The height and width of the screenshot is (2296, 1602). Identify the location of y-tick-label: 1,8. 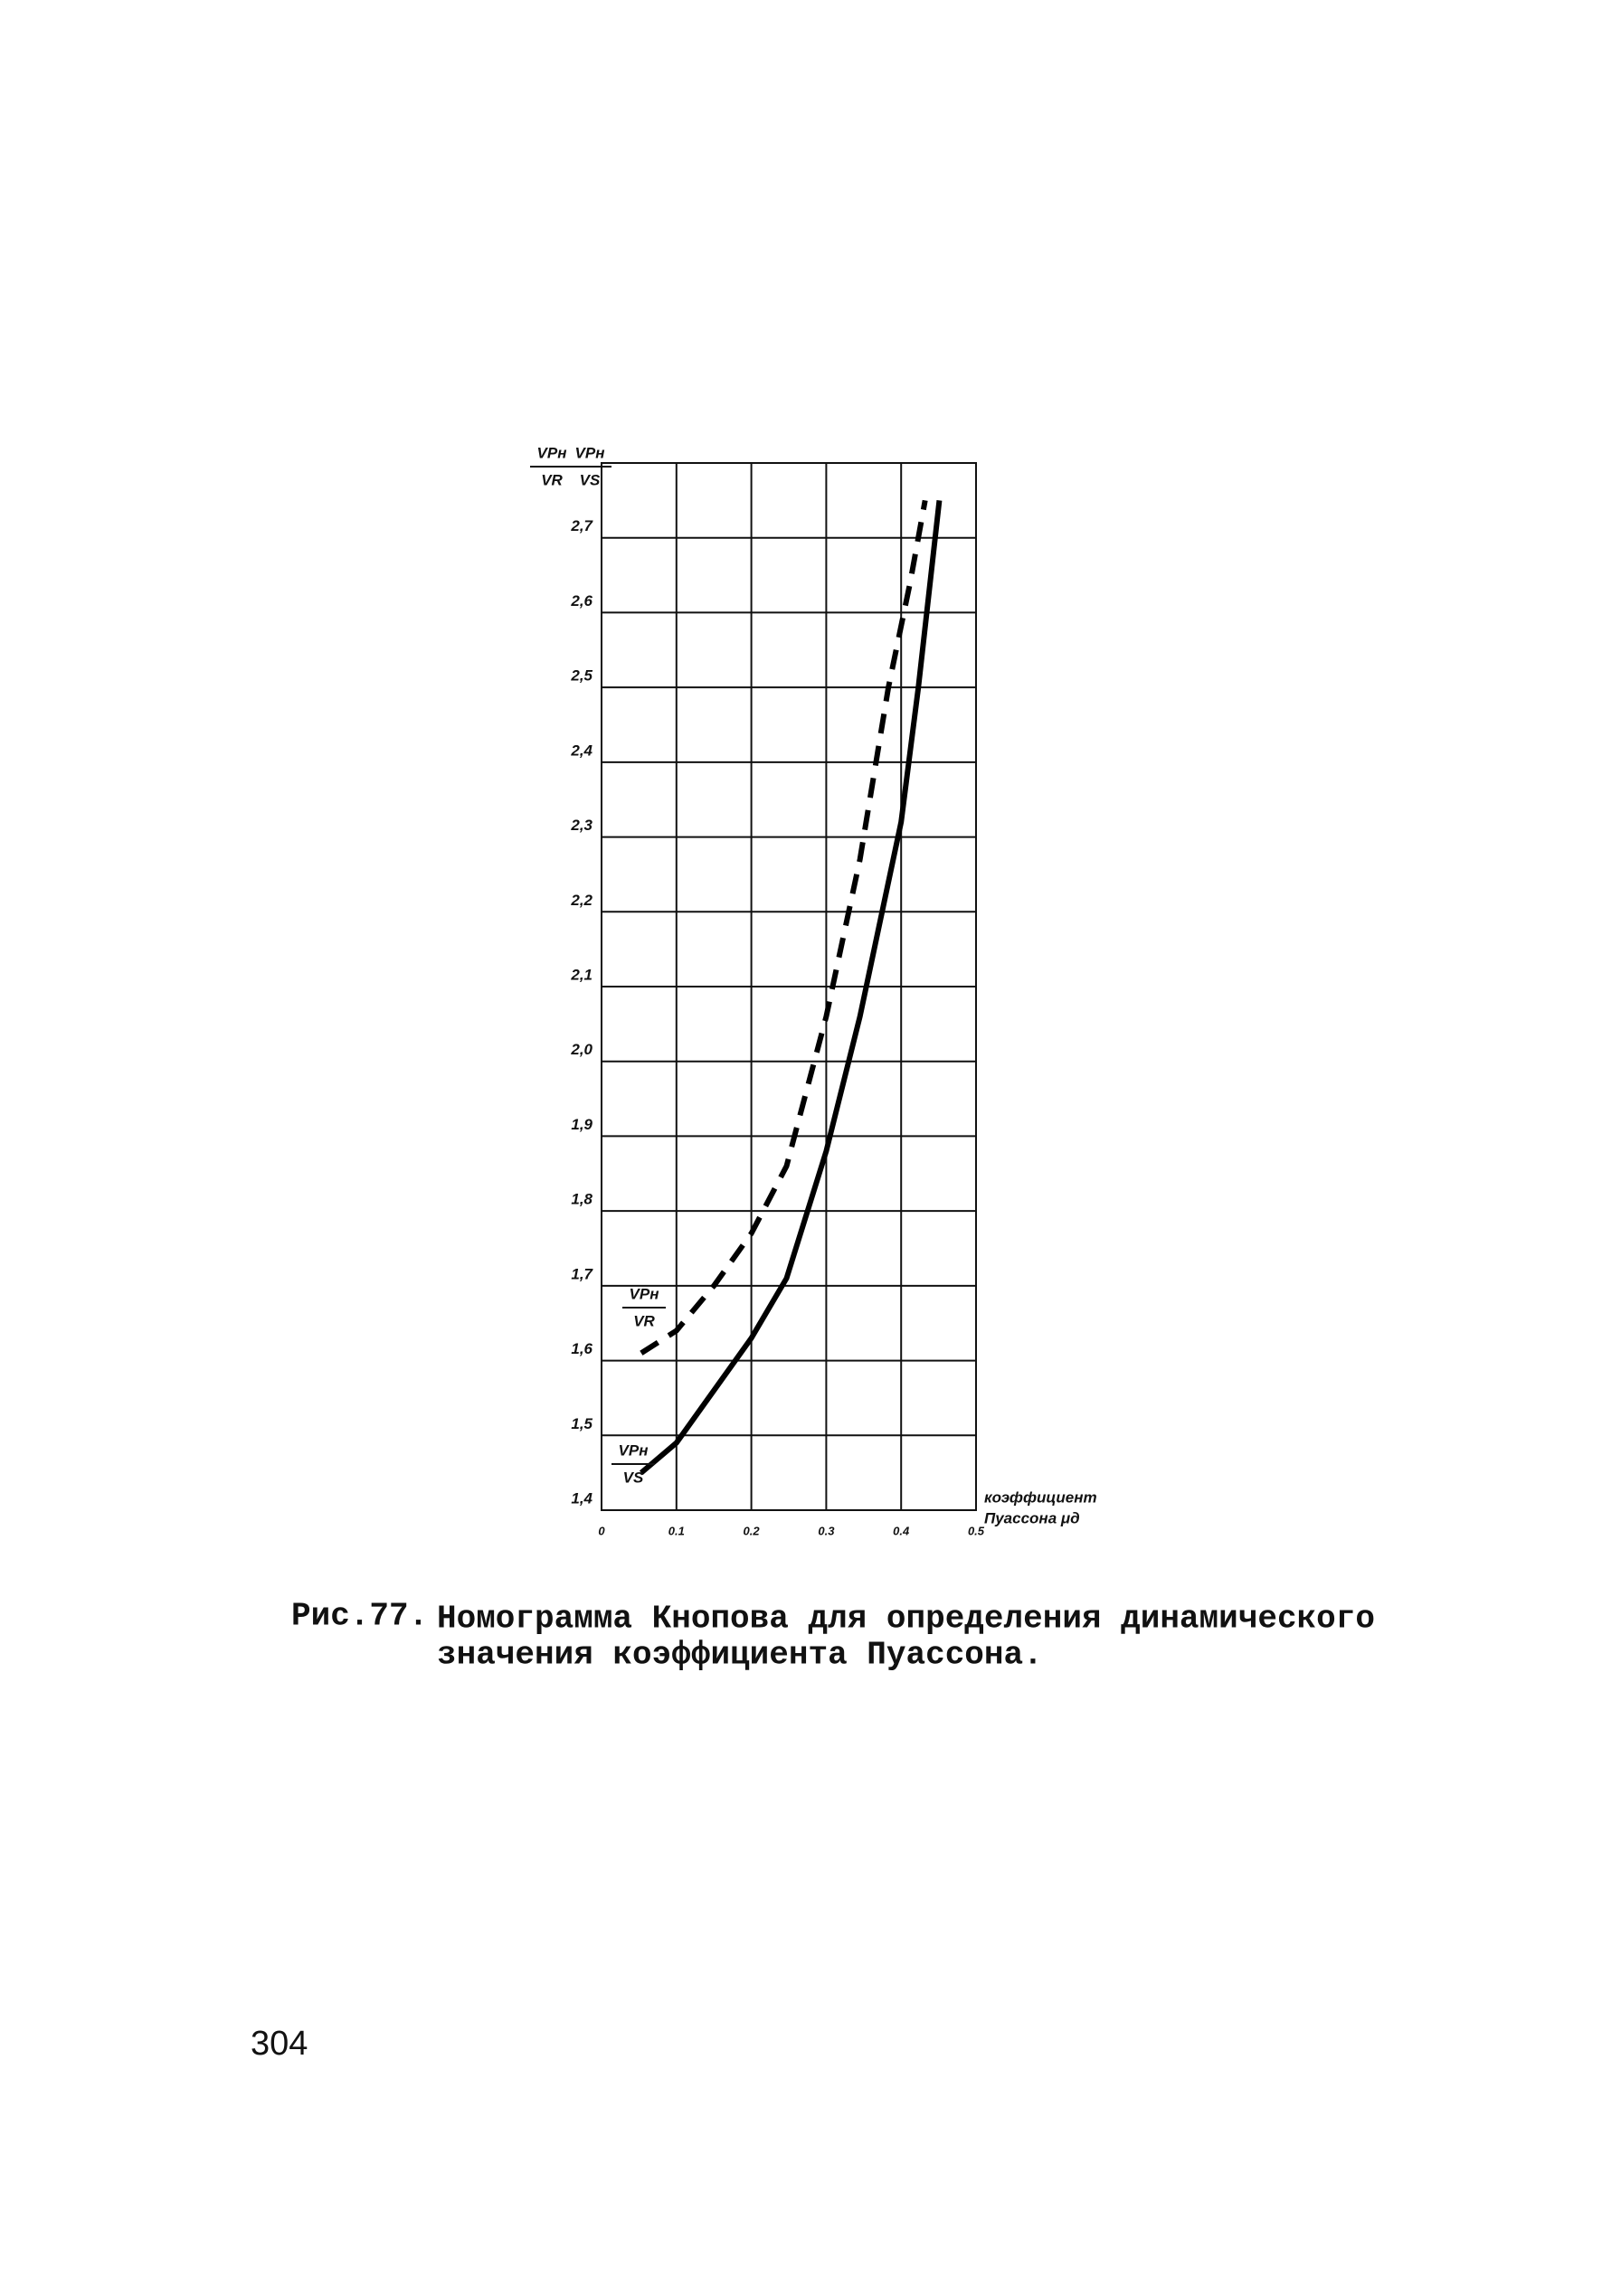
(581, 1199).